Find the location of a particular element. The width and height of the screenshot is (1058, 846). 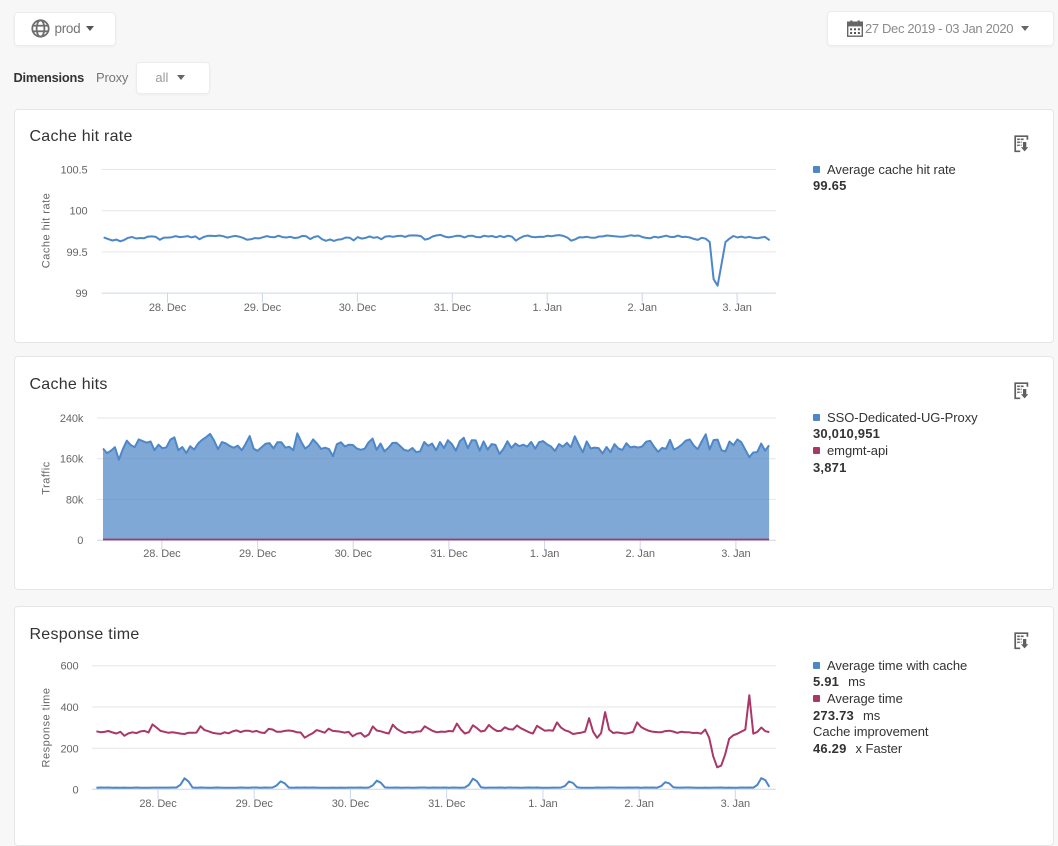

svg-text: 80k is located at coordinates (74, 500).